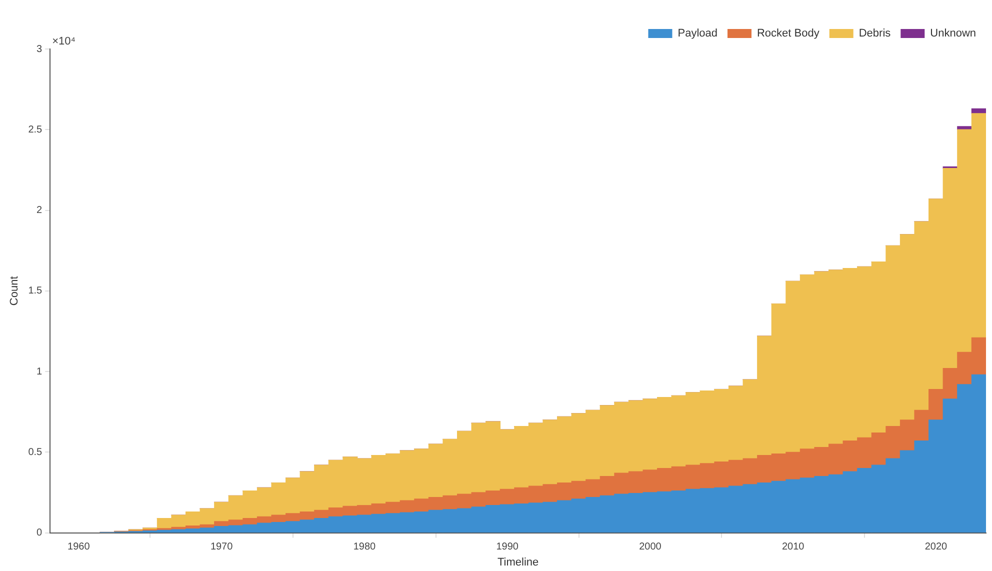 The height and width of the screenshot is (571, 992). I want to click on x-tick-label: 2010, so click(793, 547).